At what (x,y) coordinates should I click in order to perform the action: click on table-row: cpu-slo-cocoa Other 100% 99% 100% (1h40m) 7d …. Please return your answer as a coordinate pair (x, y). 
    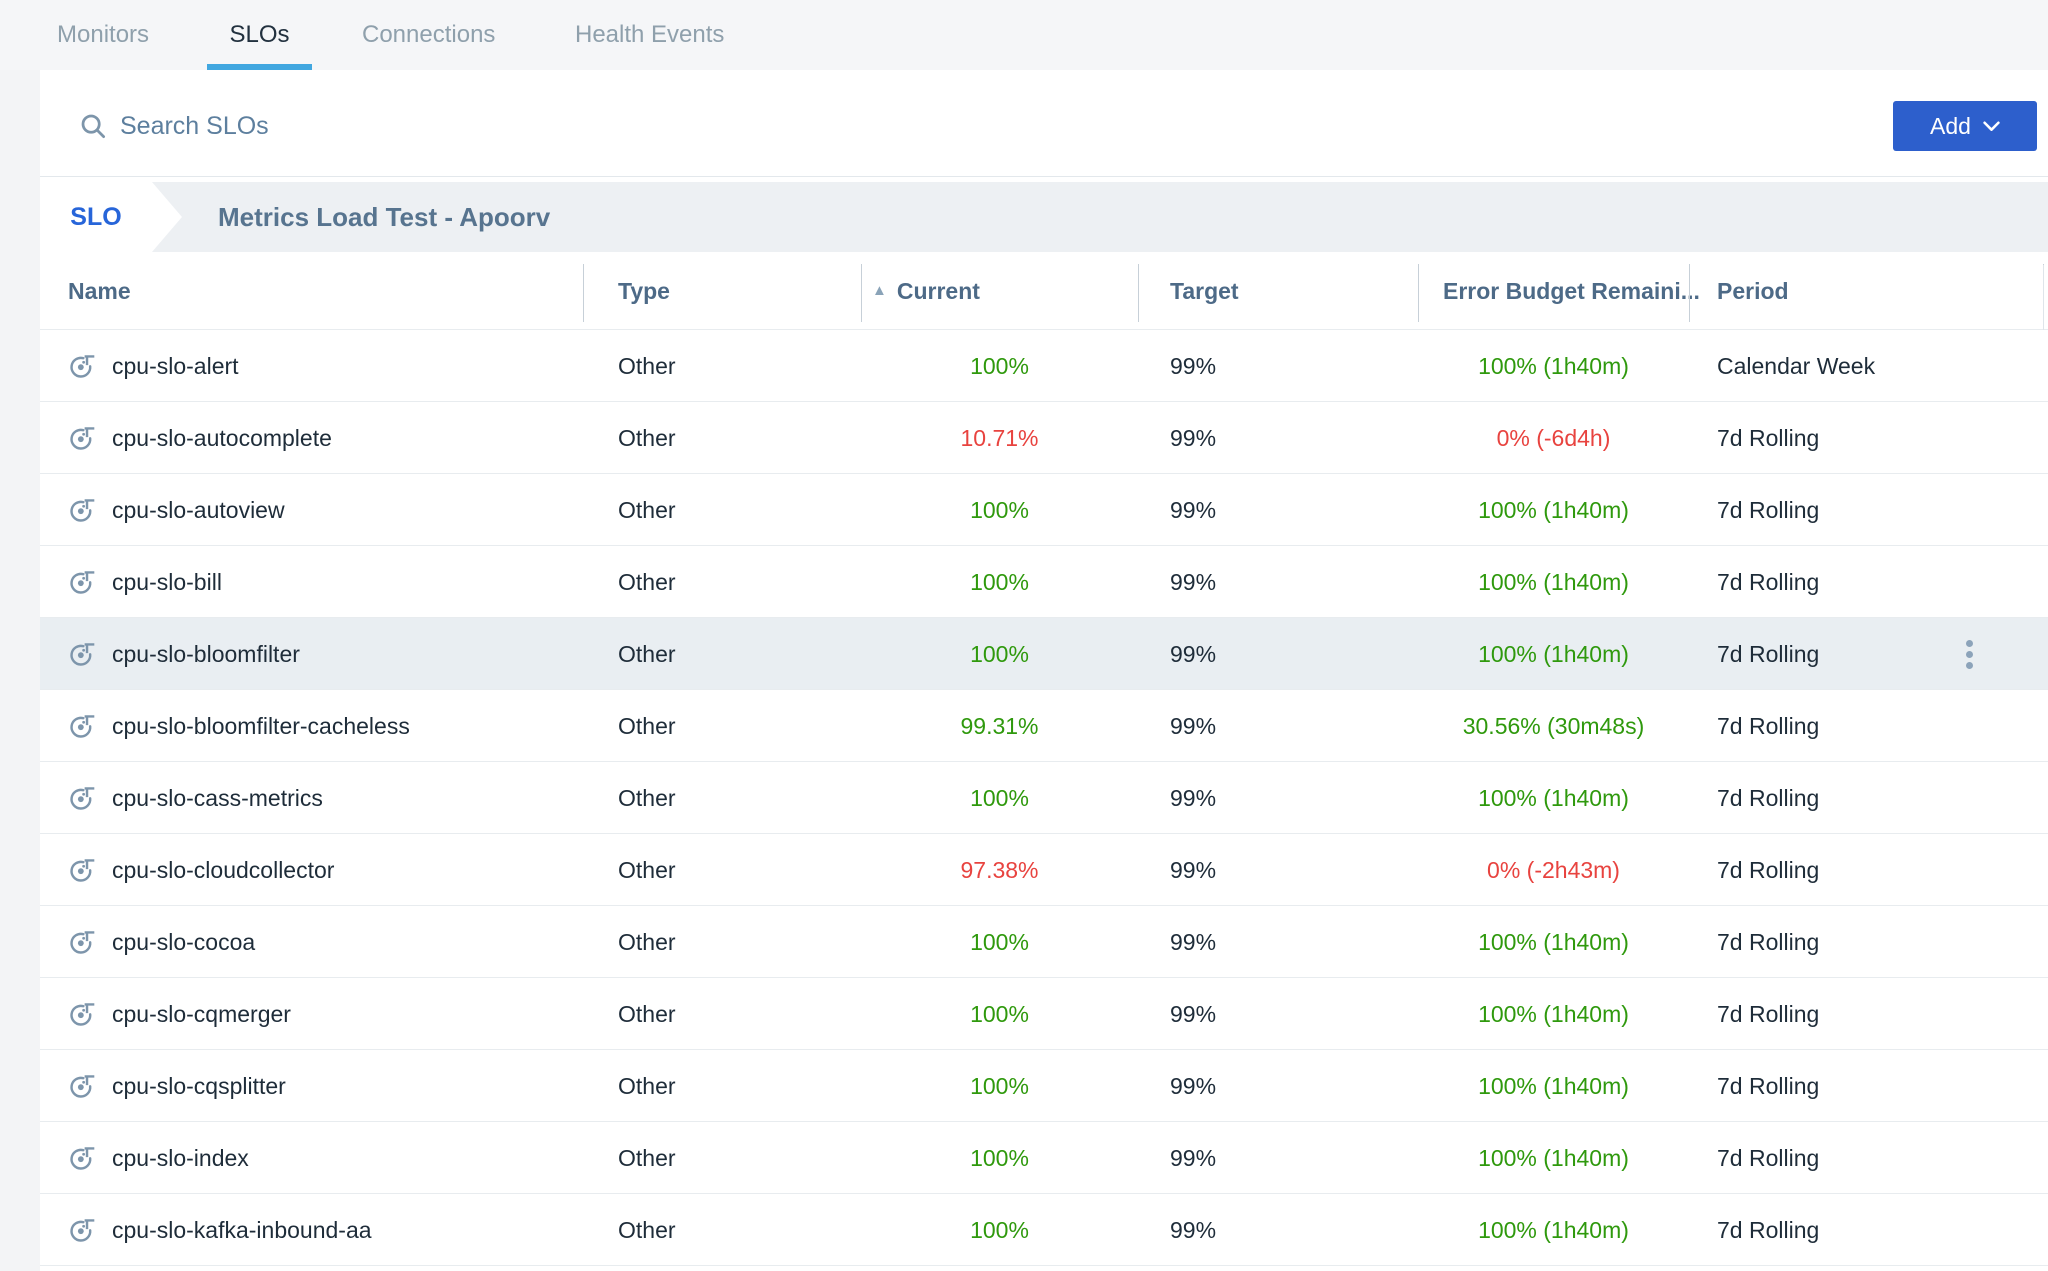
    Looking at the image, I should click on (1044, 942).